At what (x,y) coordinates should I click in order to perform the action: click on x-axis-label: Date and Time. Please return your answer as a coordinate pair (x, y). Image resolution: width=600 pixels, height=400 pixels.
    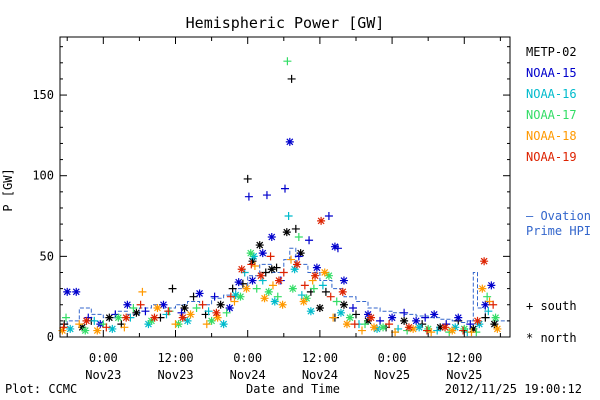
    Looking at the image, I should click on (293, 389).